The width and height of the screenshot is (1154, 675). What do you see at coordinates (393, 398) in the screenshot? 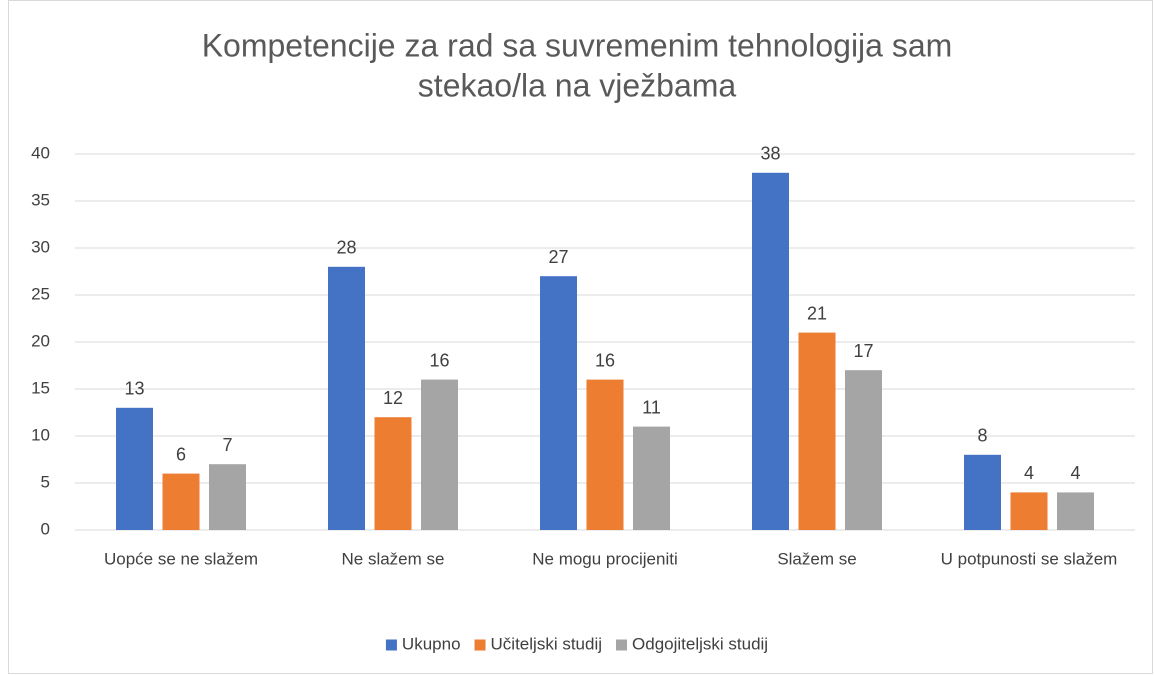
I see `data-label: 12` at bounding box center [393, 398].